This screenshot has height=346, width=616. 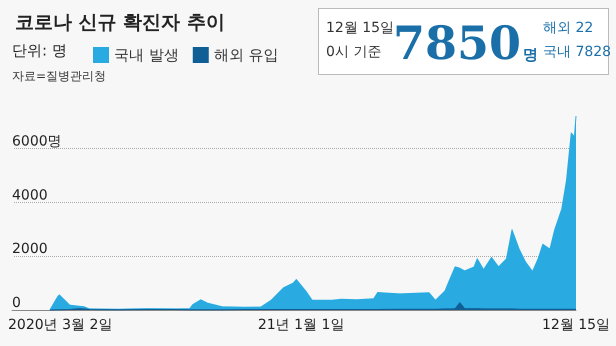 What do you see at coordinates (146, 55) in the screenshot?
I see `legend-label: 국내 발생` at bounding box center [146, 55].